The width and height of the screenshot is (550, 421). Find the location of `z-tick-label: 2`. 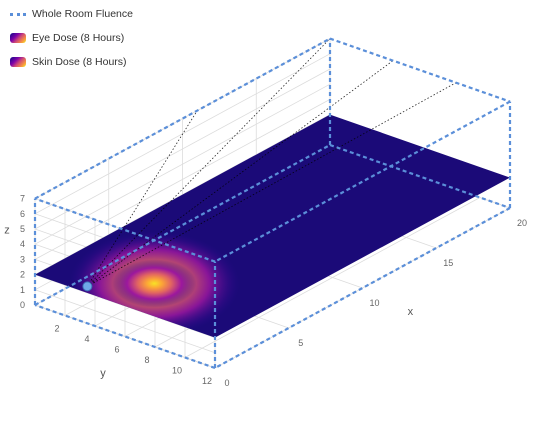

z-tick-label: 2 is located at coordinates (22, 275).